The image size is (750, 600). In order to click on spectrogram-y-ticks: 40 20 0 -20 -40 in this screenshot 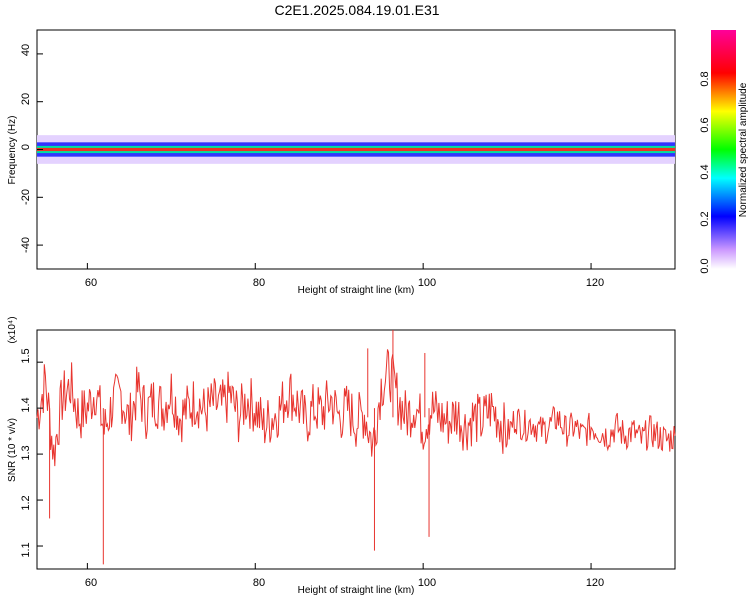, I will do `click(26, 148)`.